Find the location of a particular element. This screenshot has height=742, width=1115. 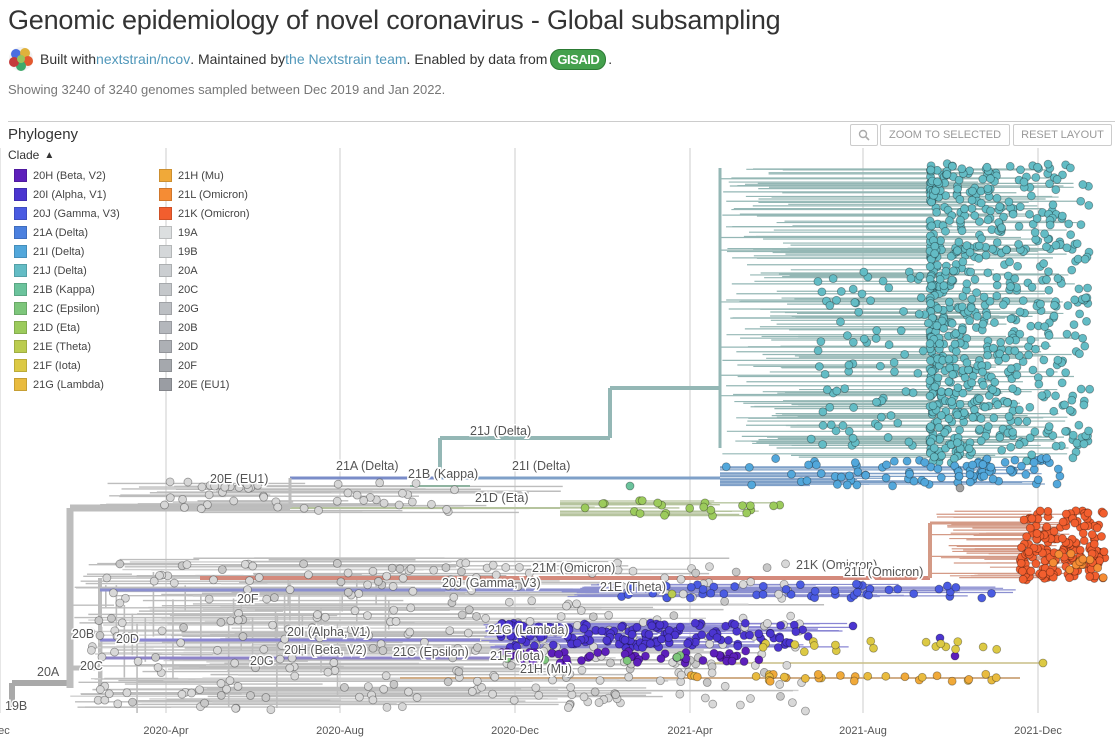

legend-item: 21A (Delta) is located at coordinates (80, 232).